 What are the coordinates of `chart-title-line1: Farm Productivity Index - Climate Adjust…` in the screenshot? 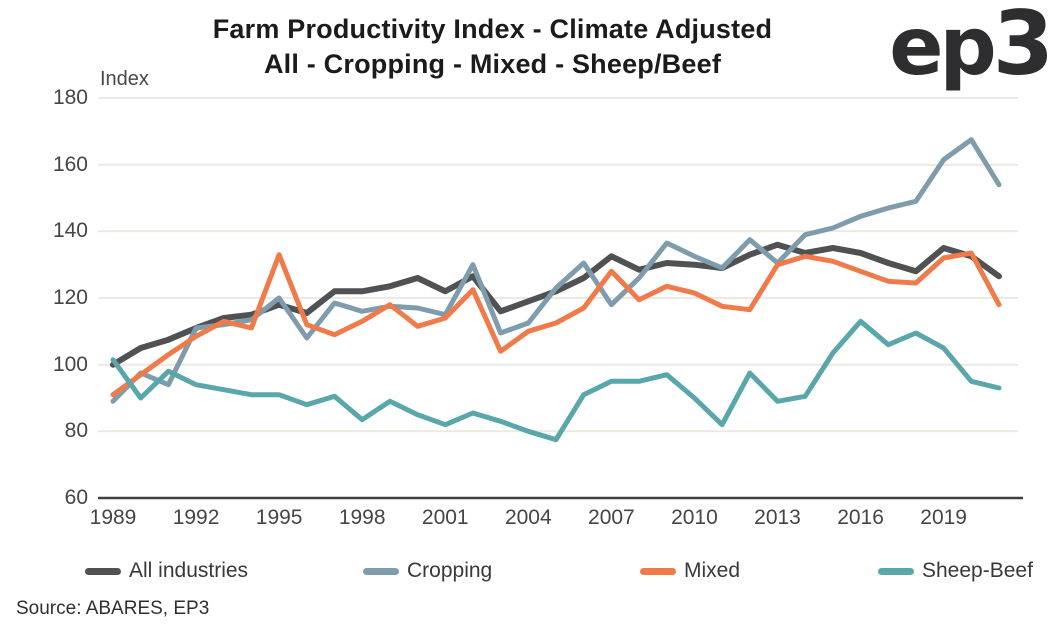 It's located at (492, 29).